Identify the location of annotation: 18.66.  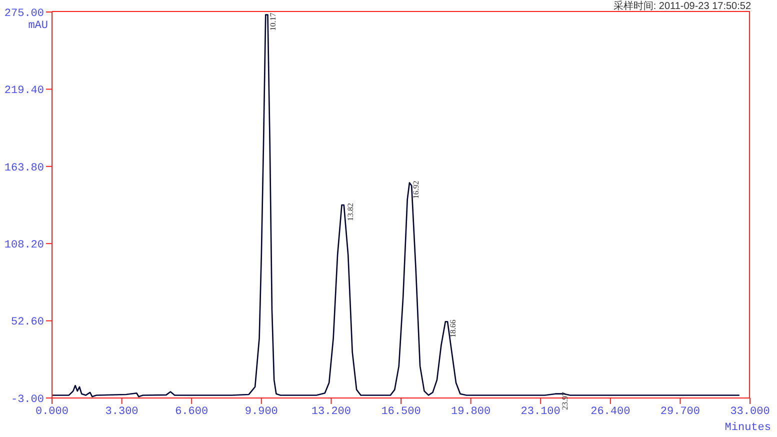
(453, 329).